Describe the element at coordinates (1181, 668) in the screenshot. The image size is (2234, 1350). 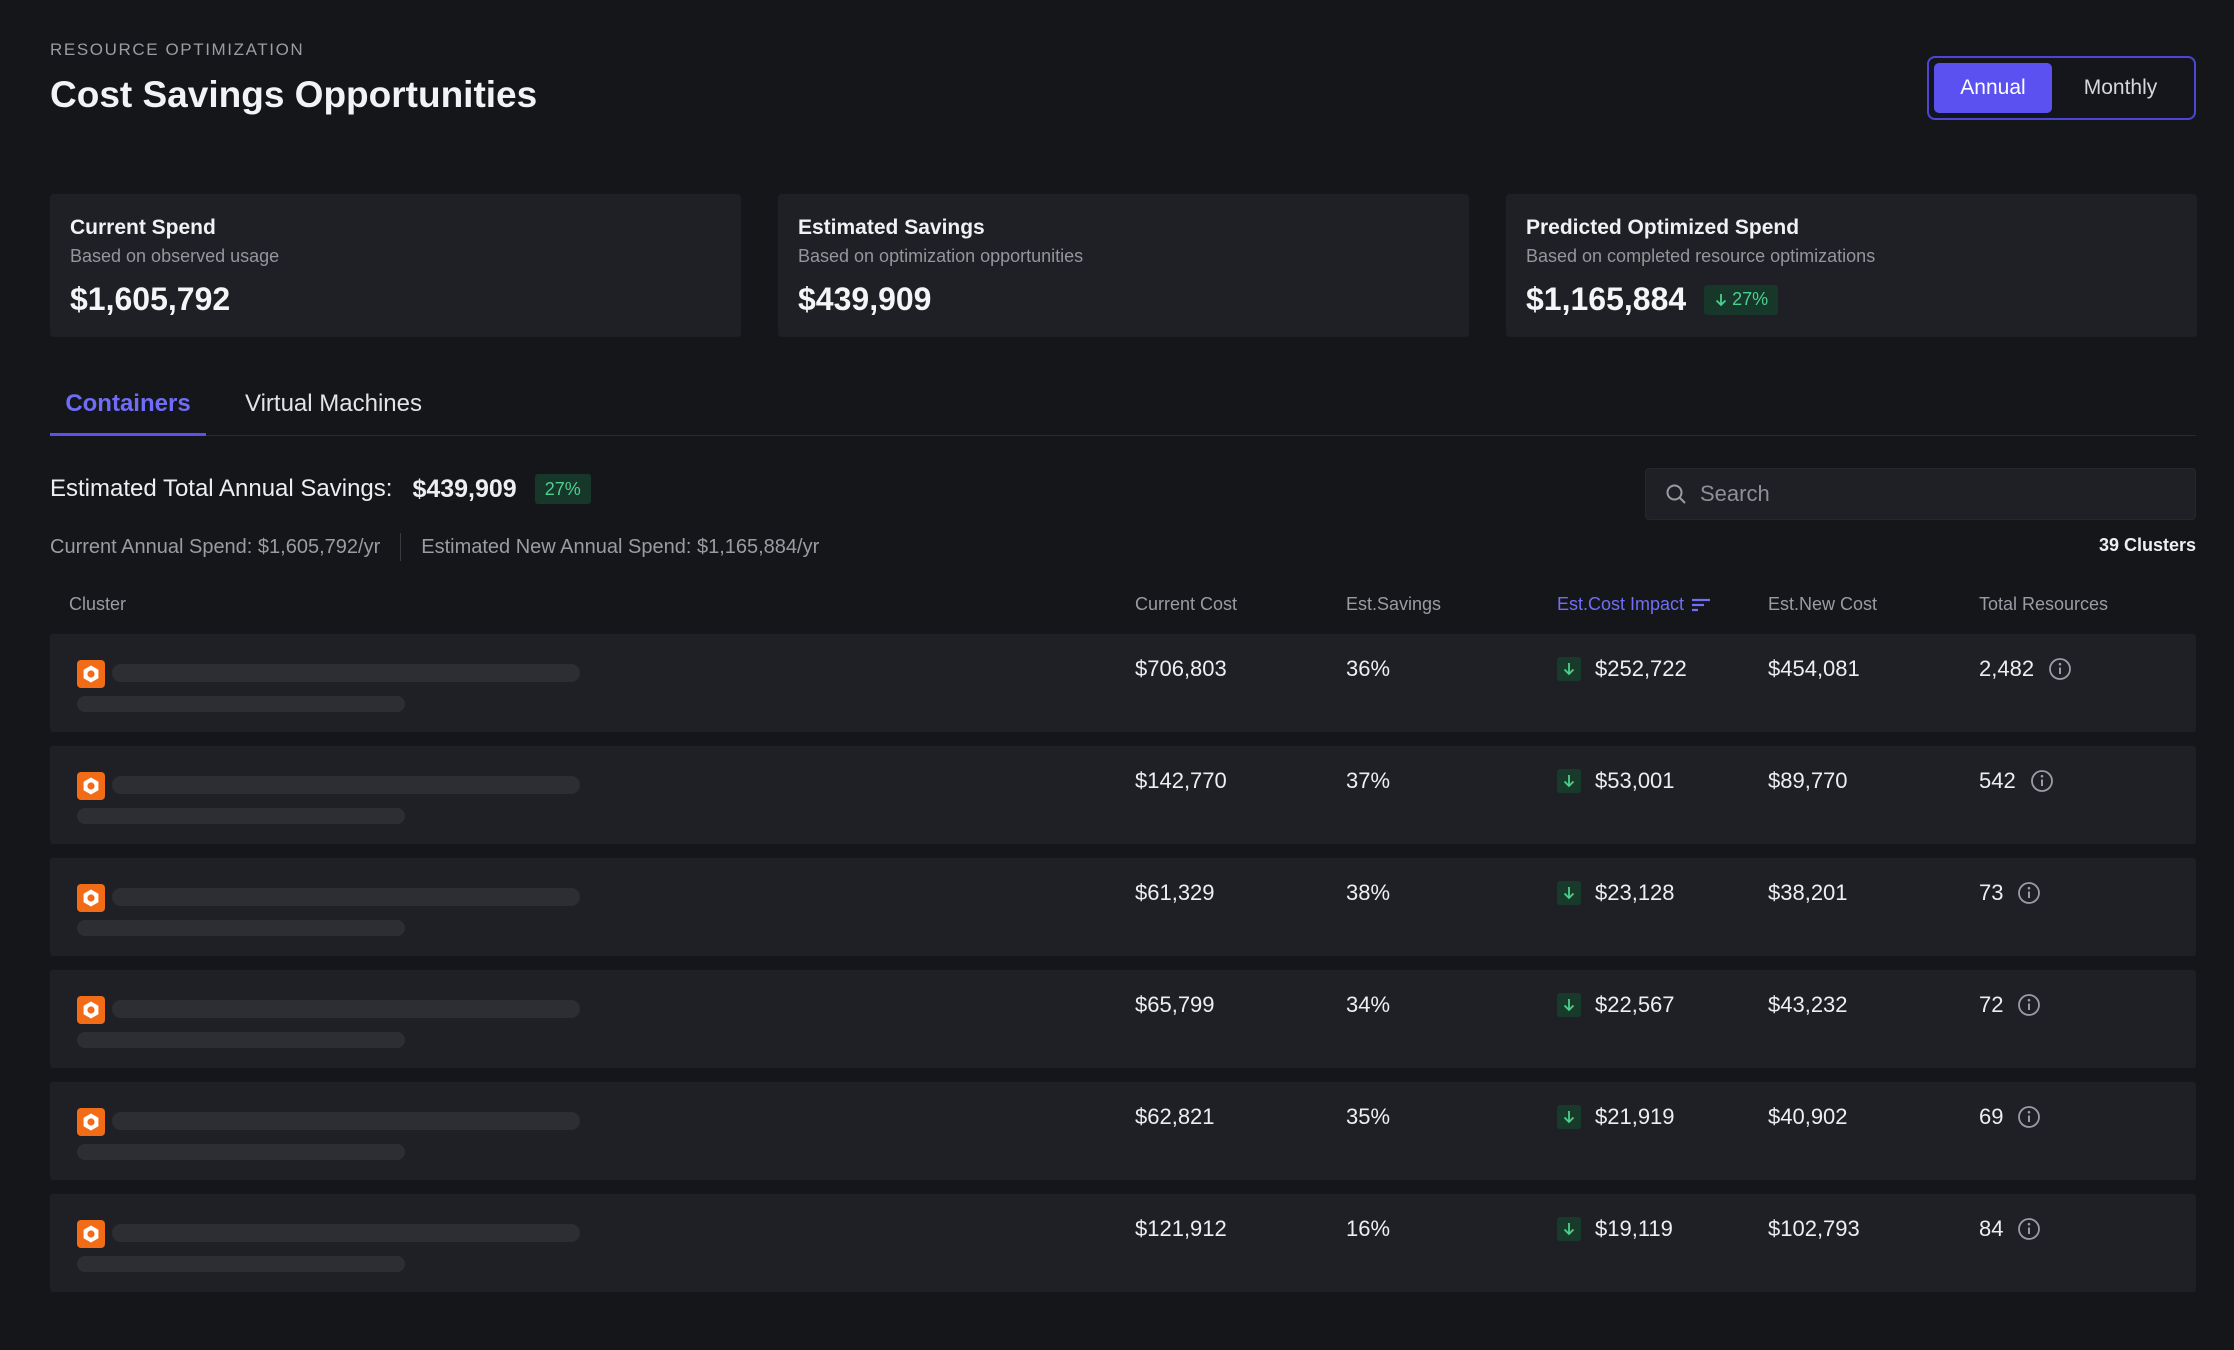
I see `current-cost-cell: $706,803` at that location.